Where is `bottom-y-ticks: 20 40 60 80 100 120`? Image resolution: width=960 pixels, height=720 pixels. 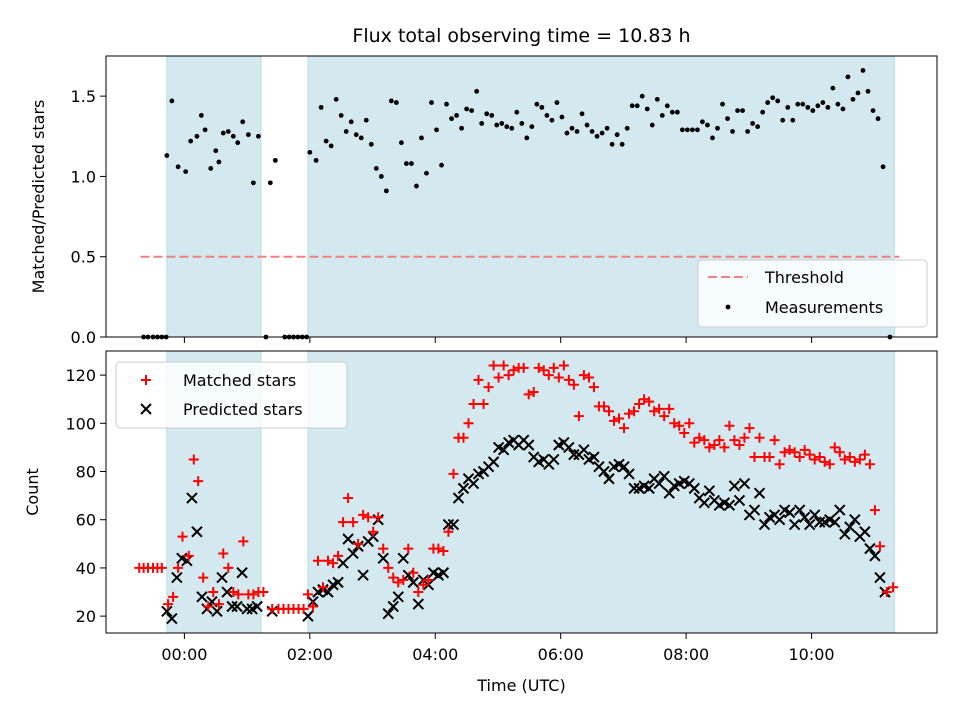 bottom-y-ticks: 20 40 60 80 100 120 is located at coordinates (85, 496).